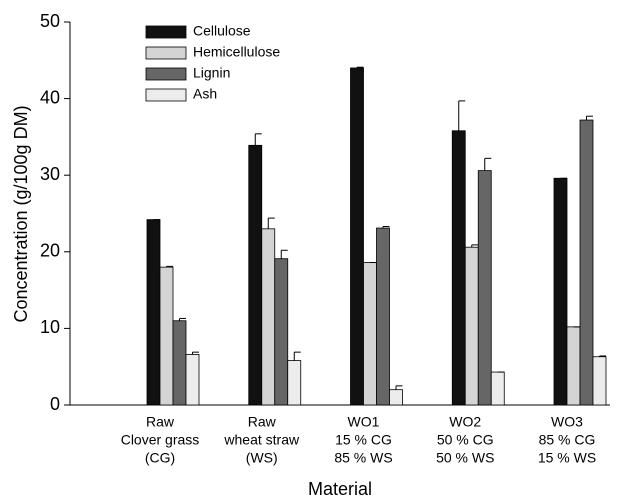 The image size is (625, 502). Describe the element at coordinates (50, 174) in the screenshot. I see `y-tick-label: 30` at that location.